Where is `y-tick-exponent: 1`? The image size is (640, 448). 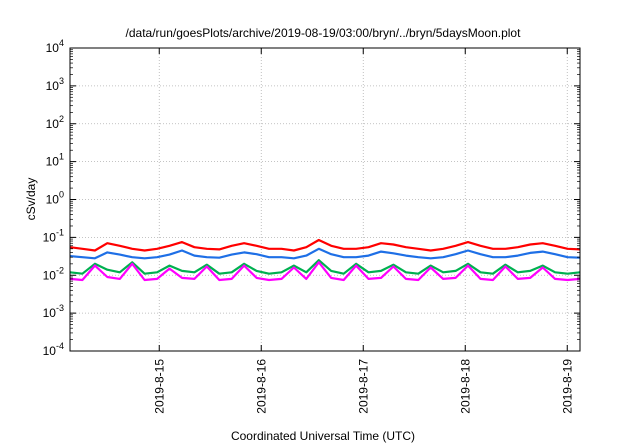
y-tick-exponent: 1 is located at coordinates (61, 157).